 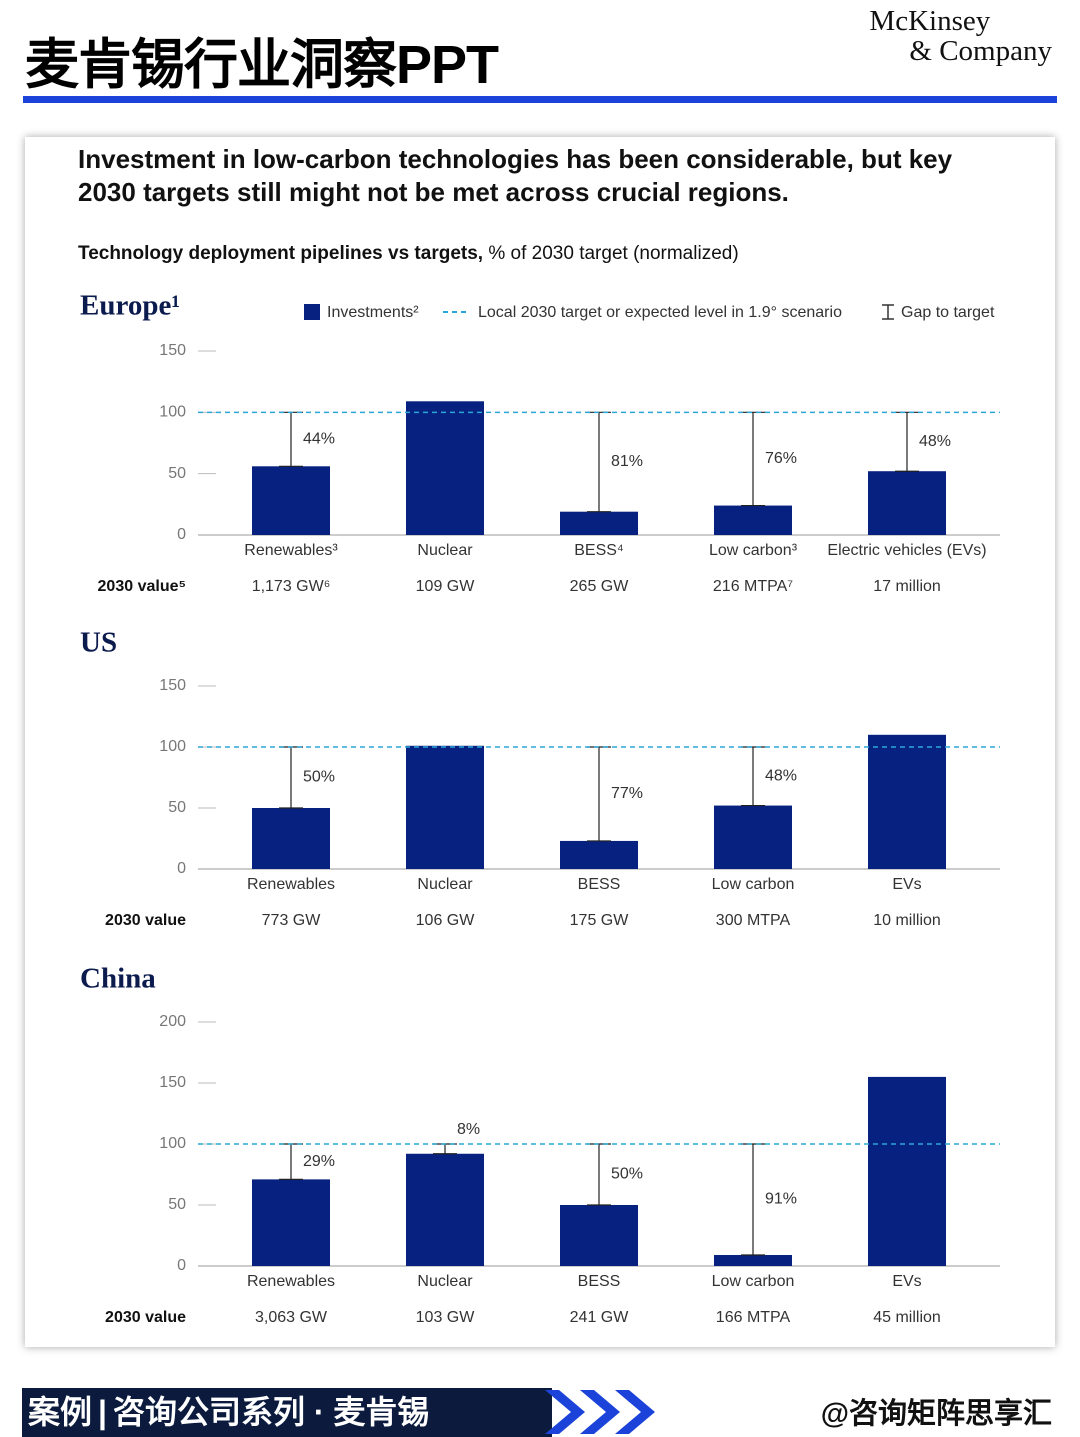 I want to click on legend-gap-icon, so click(x=888, y=312).